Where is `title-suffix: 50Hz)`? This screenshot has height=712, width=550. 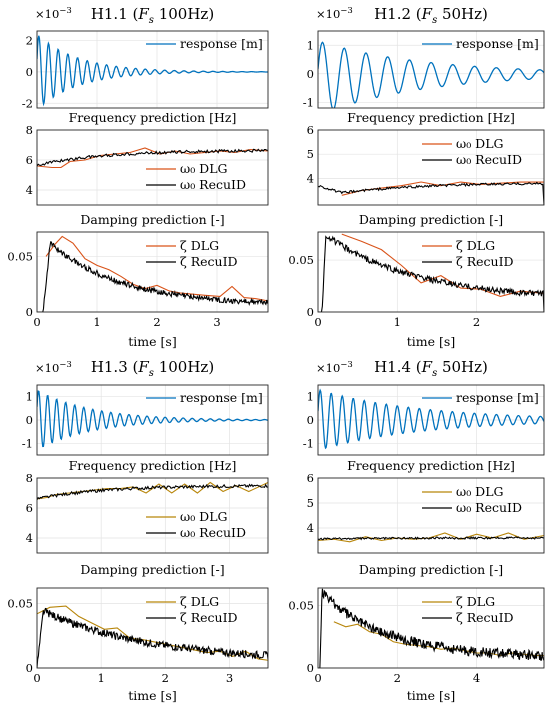
title-suffix: 50Hz) is located at coordinates (462, 367).